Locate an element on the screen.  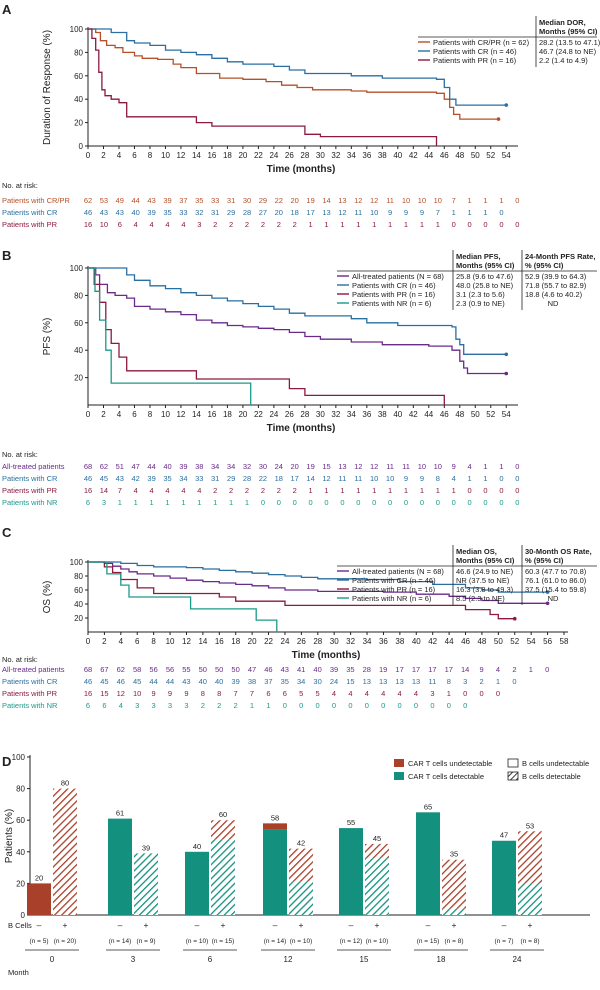
panel-b-at-risk-value: 19 is located at coordinates (310, 466).